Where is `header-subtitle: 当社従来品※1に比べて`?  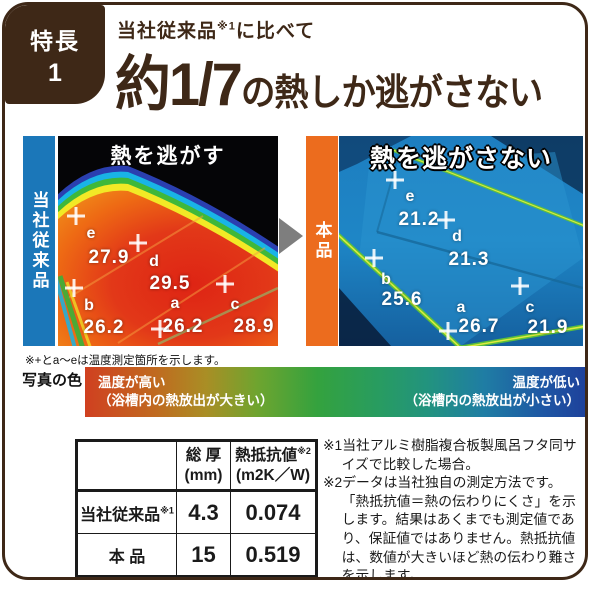 header-subtitle: 当社従来品※1に比べて is located at coordinates (216, 29).